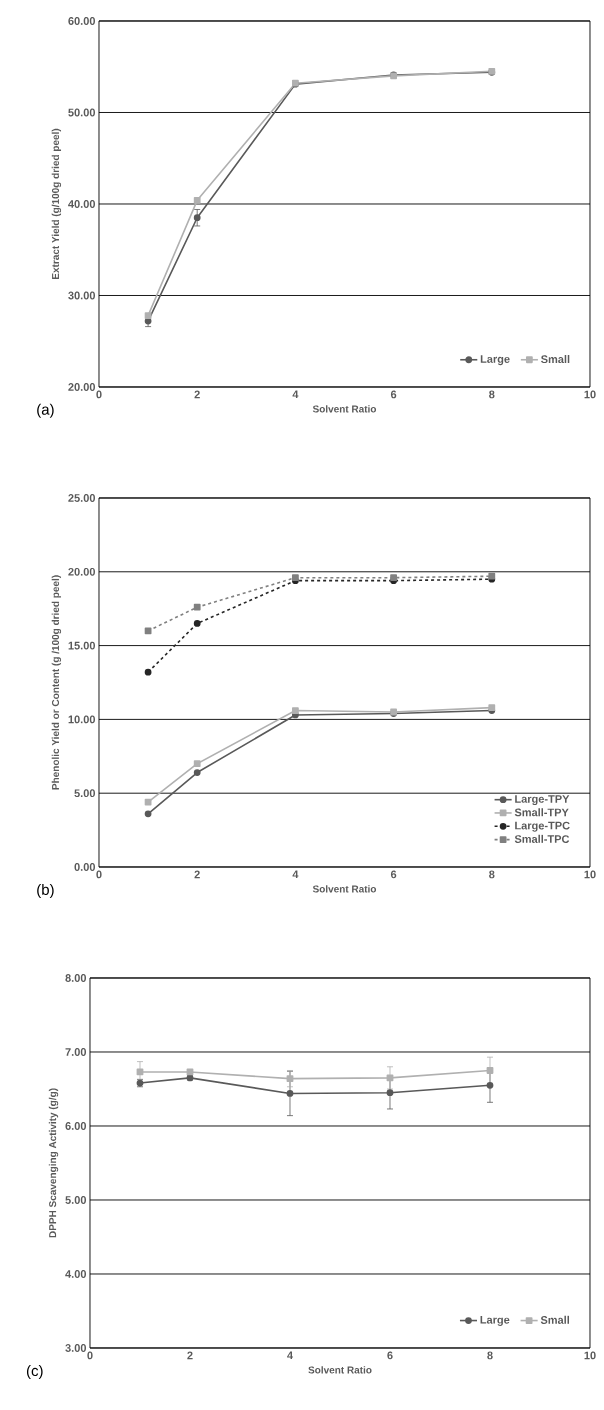 This screenshot has height=1410, width=604. Describe the element at coordinates (82, 498) in the screenshot. I see `y-tick-label: 25.00` at that location.